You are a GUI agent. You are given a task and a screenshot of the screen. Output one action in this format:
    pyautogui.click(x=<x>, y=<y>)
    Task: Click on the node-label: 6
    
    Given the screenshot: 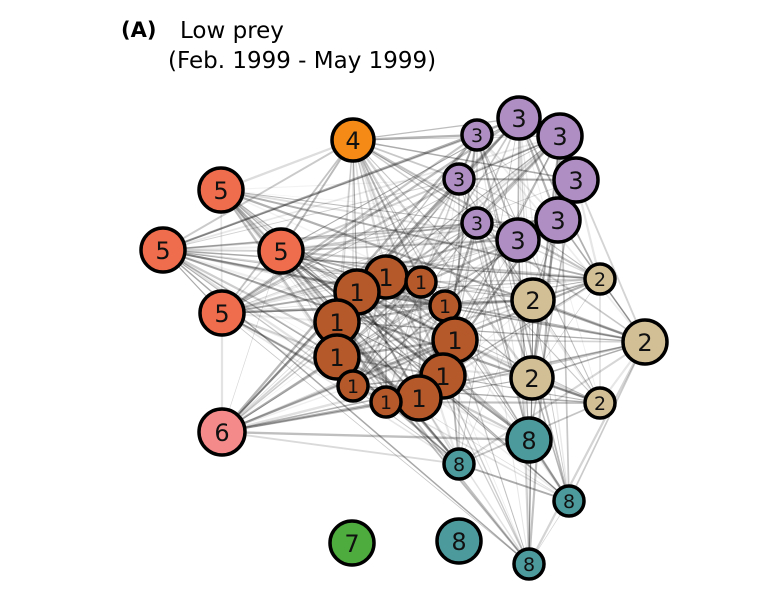 What is the action you would take?
    pyautogui.click(x=221, y=433)
    